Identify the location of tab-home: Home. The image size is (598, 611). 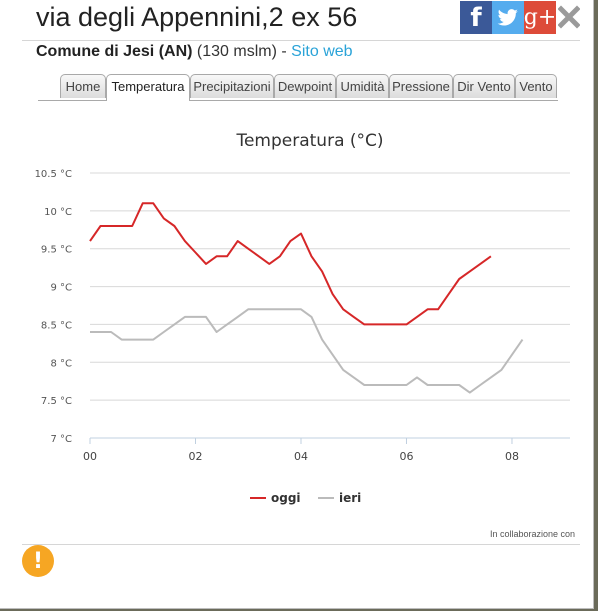
(83, 86).